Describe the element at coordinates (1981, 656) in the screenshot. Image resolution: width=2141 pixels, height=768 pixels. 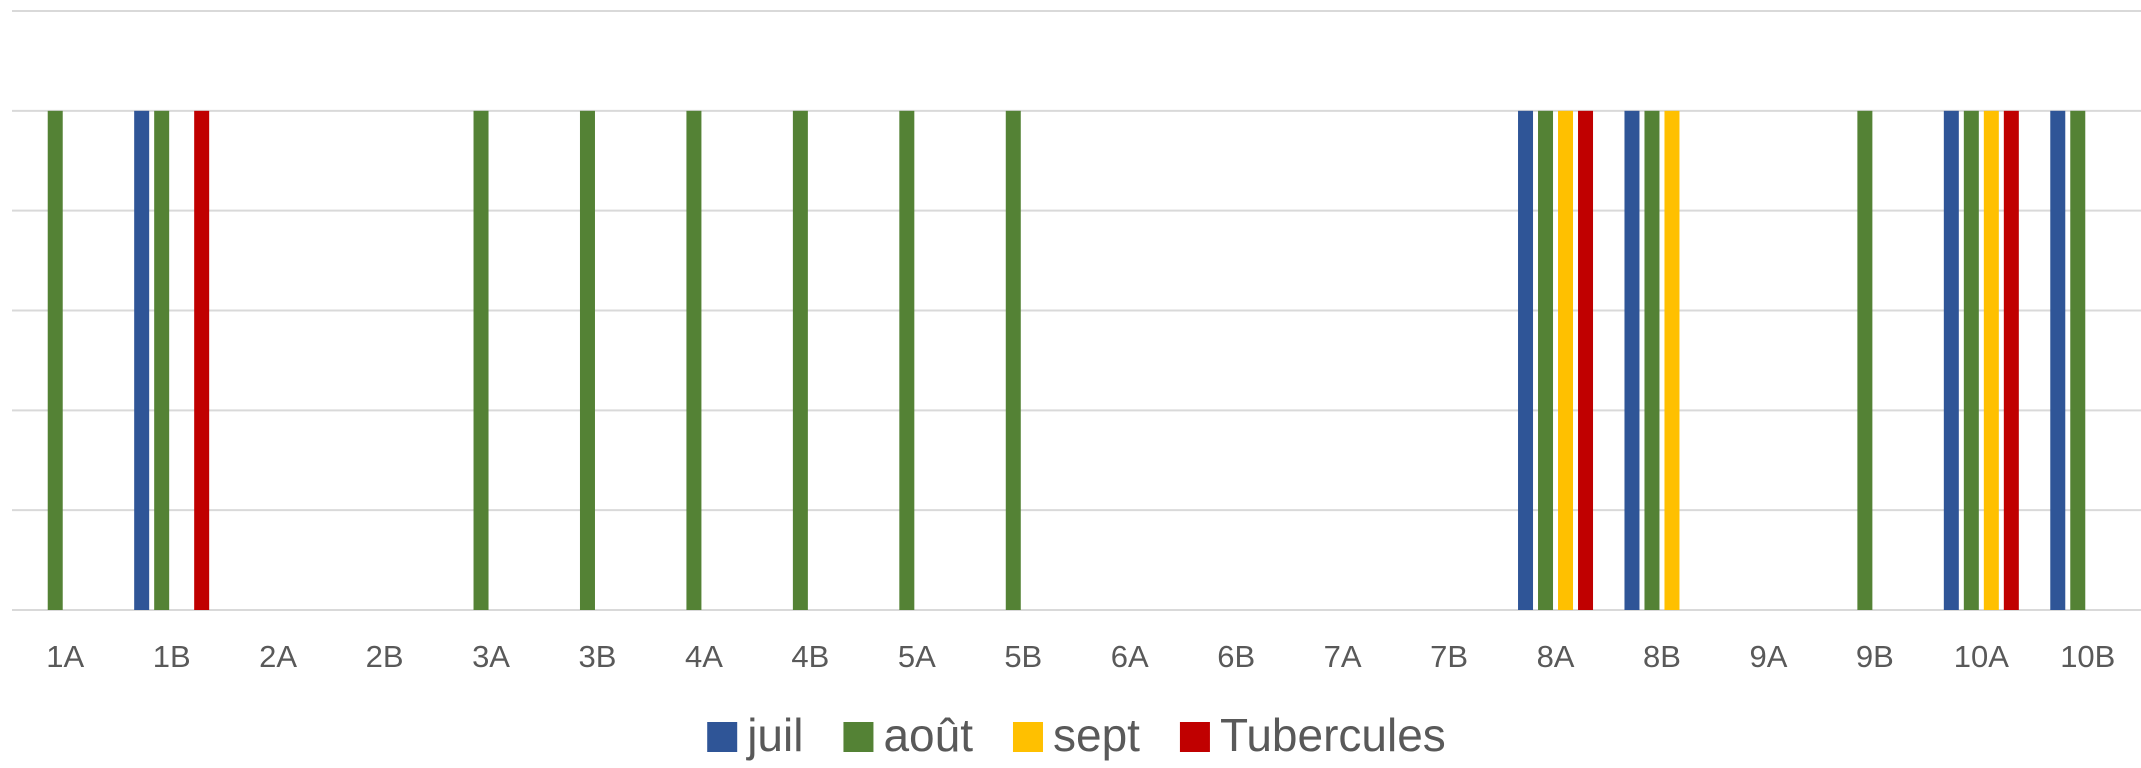
I see `x-tick-label: 10A` at that location.